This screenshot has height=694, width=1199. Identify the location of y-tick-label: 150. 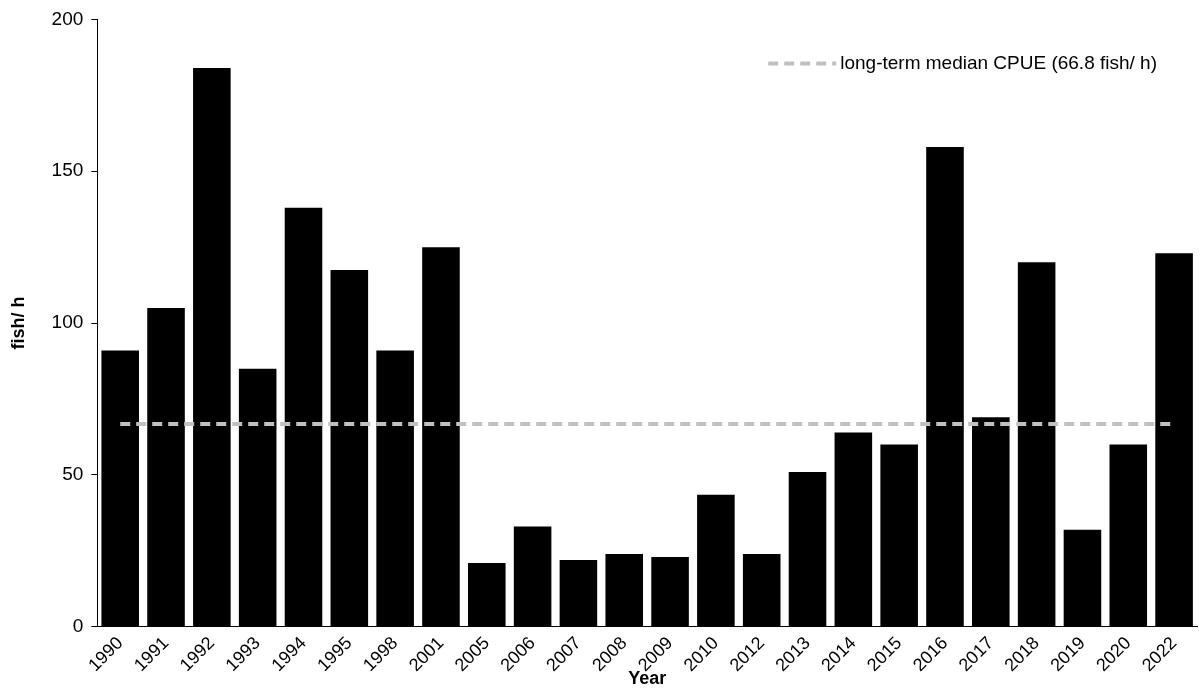
(67, 170).